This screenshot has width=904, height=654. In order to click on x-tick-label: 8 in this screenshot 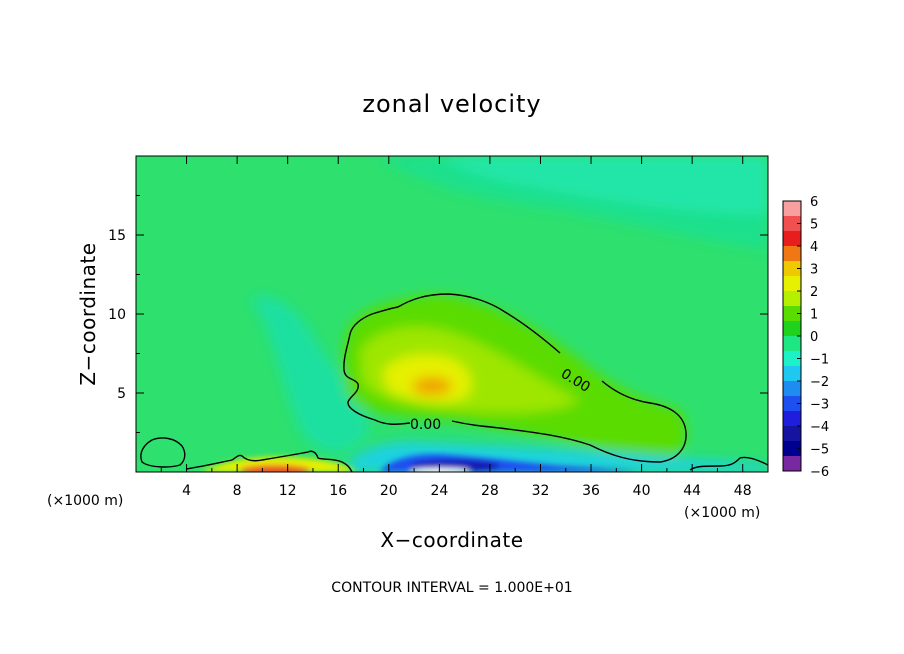, I will do `click(237, 491)`.